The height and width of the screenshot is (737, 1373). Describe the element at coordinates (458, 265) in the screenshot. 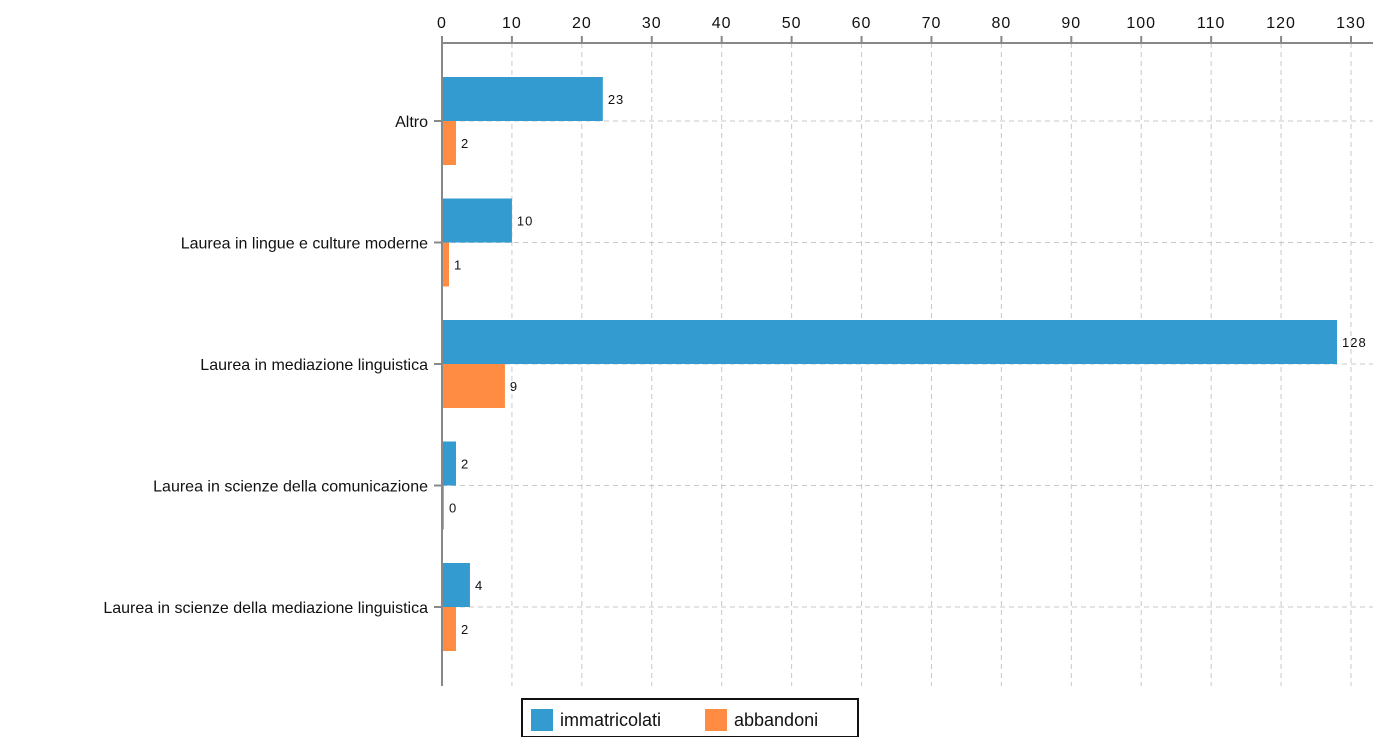

I see `data-label-abbandoni: 1` at that location.